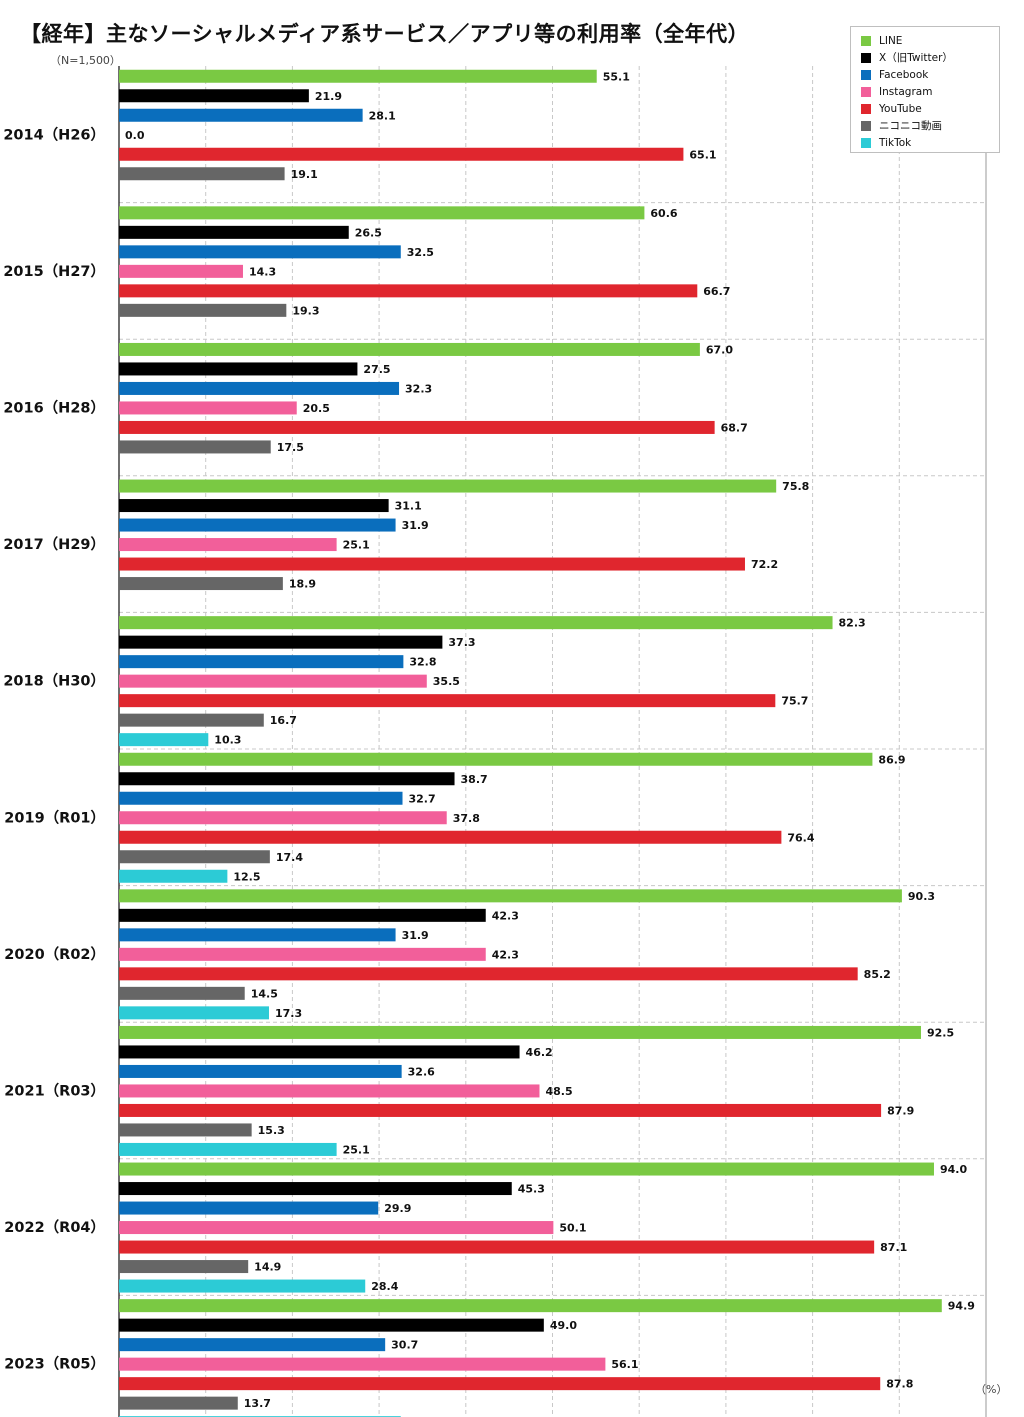 The height and width of the screenshot is (1417, 1024). I want to click on data-label: 32.3, so click(418, 388).